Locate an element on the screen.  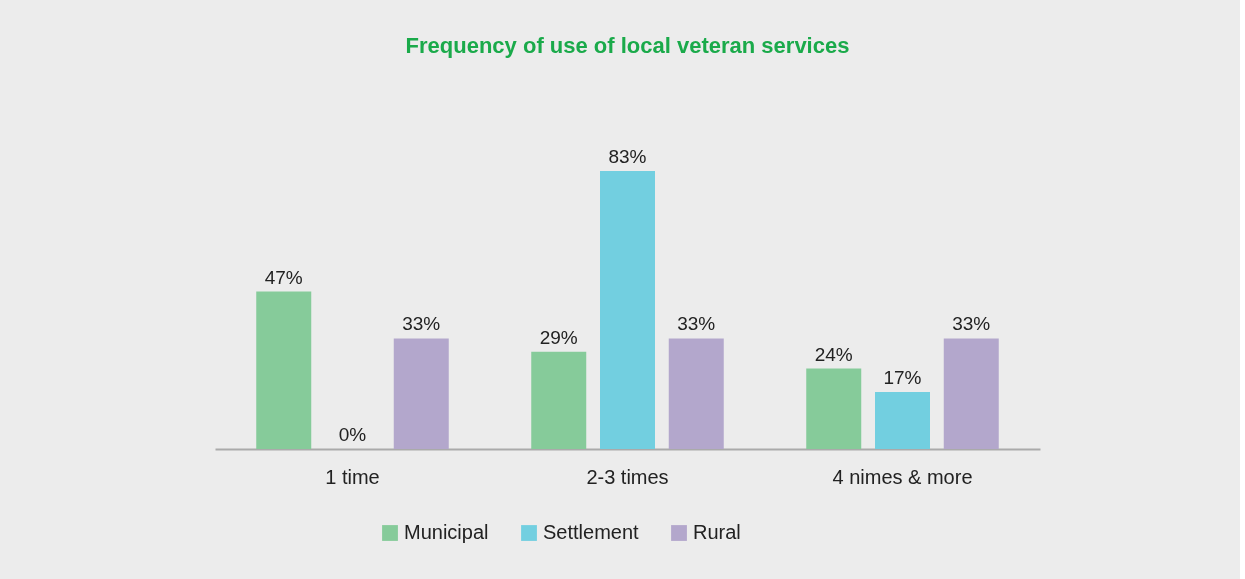
data-label: 29% is located at coordinates (558, 337).